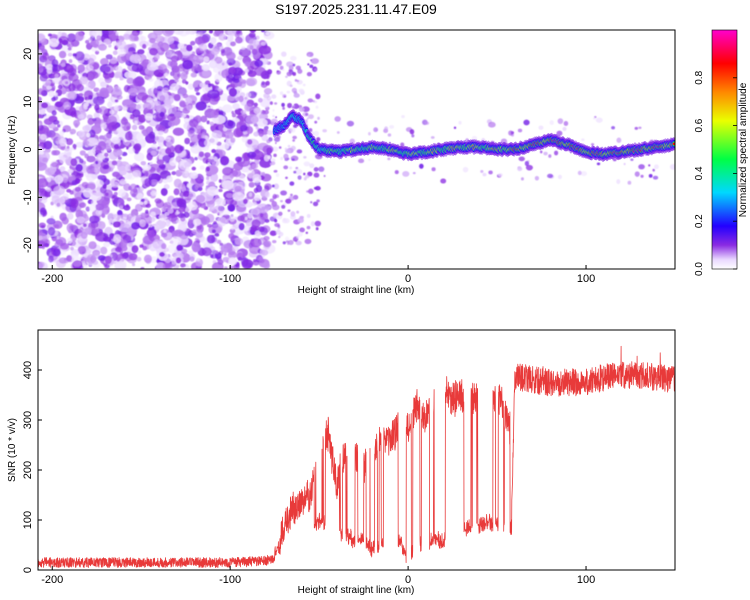  What do you see at coordinates (586, 279) in the screenshot?
I see `x-tick-label: 100` at bounding box center [586, 279].